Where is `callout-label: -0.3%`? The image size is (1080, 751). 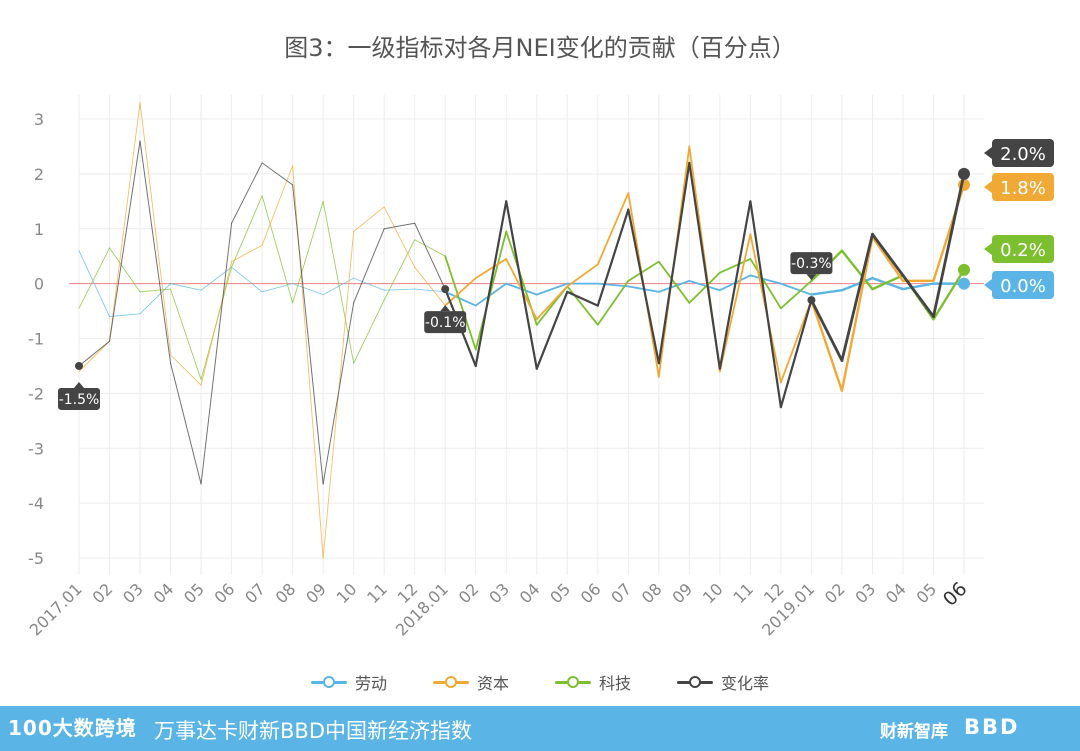 callout-label: -0.3% is located at coordinates (811, 264).